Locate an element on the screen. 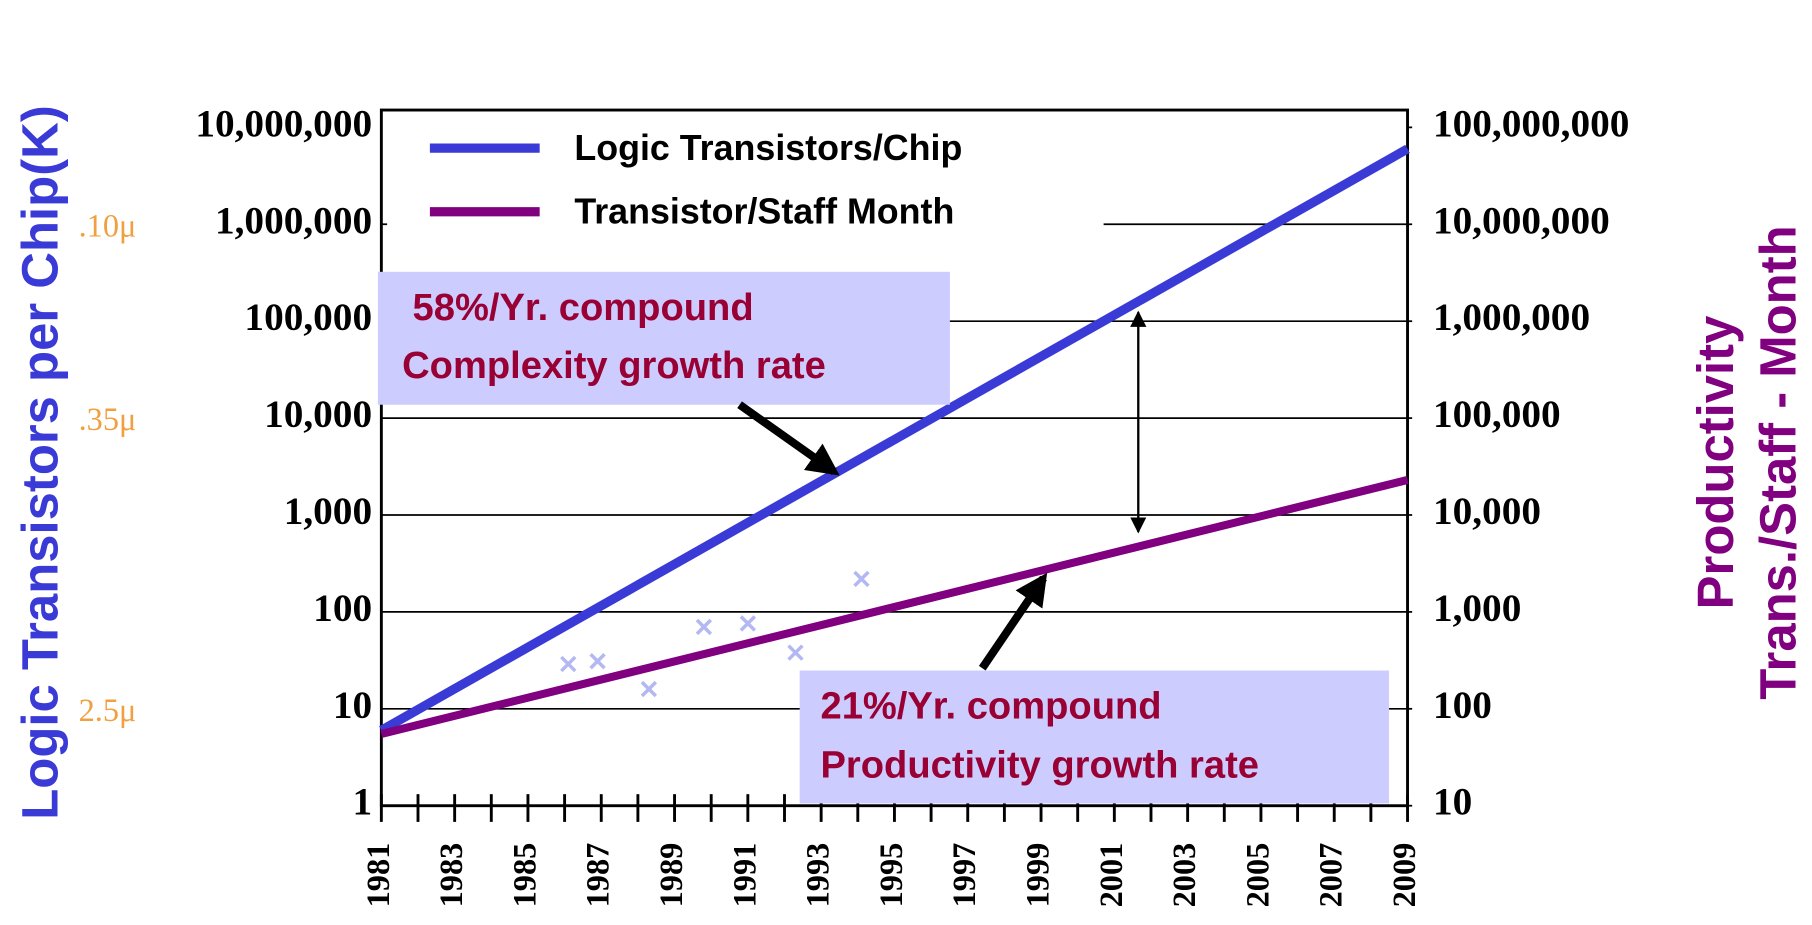 The height and width of the screenshot is (925, 1812). x-tick-label: 1995 is located at coordinates (891, 875).